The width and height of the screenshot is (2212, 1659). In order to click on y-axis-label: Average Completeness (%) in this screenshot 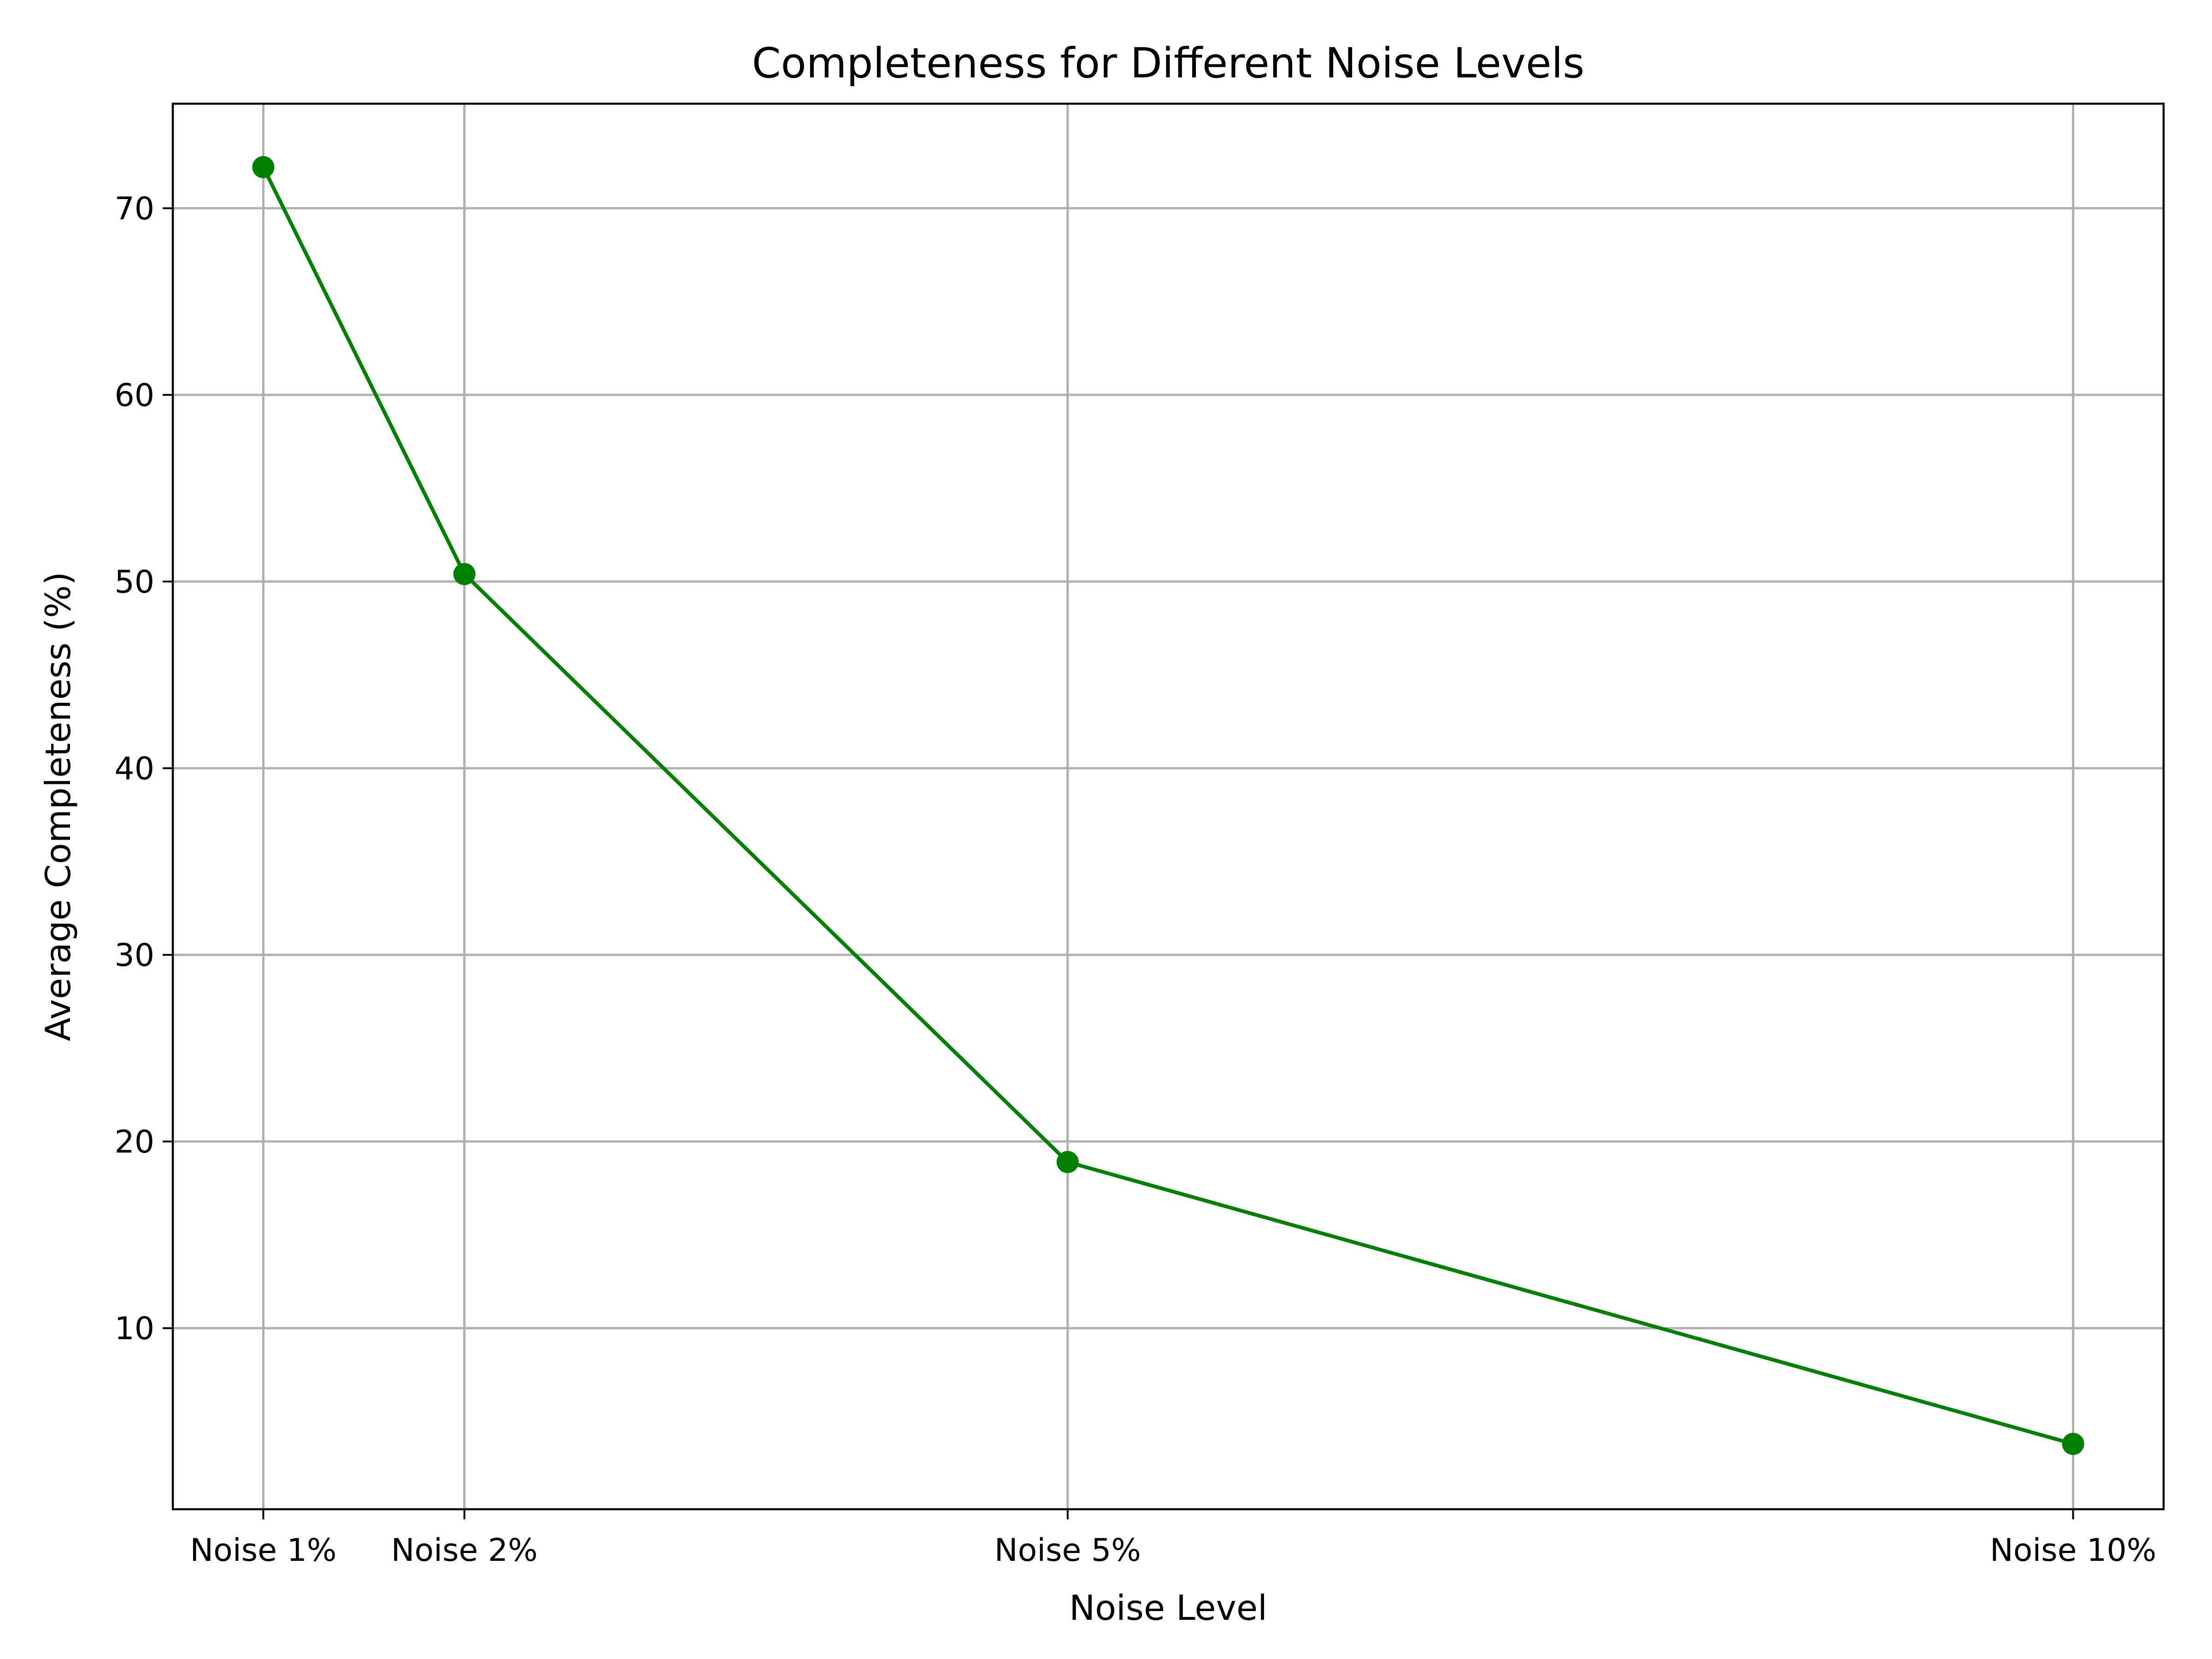, I will do `click(58, 806)`.